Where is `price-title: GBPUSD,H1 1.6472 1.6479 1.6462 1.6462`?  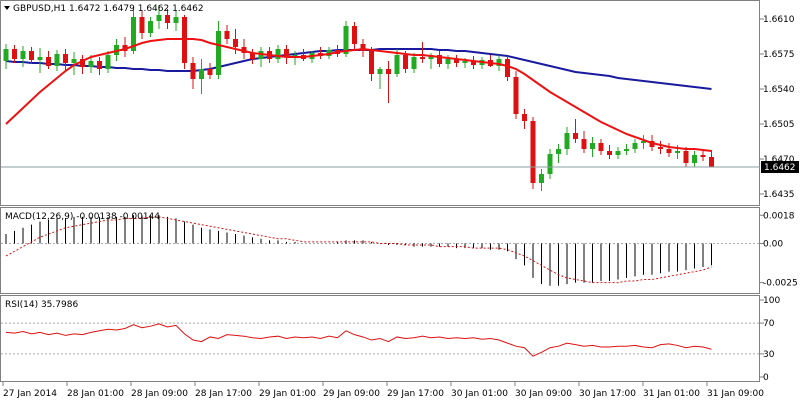 price-title: GBPUSD,H1 1.6472 1.6479 1.6462 1.6462 is located at coordinates (108, 9).